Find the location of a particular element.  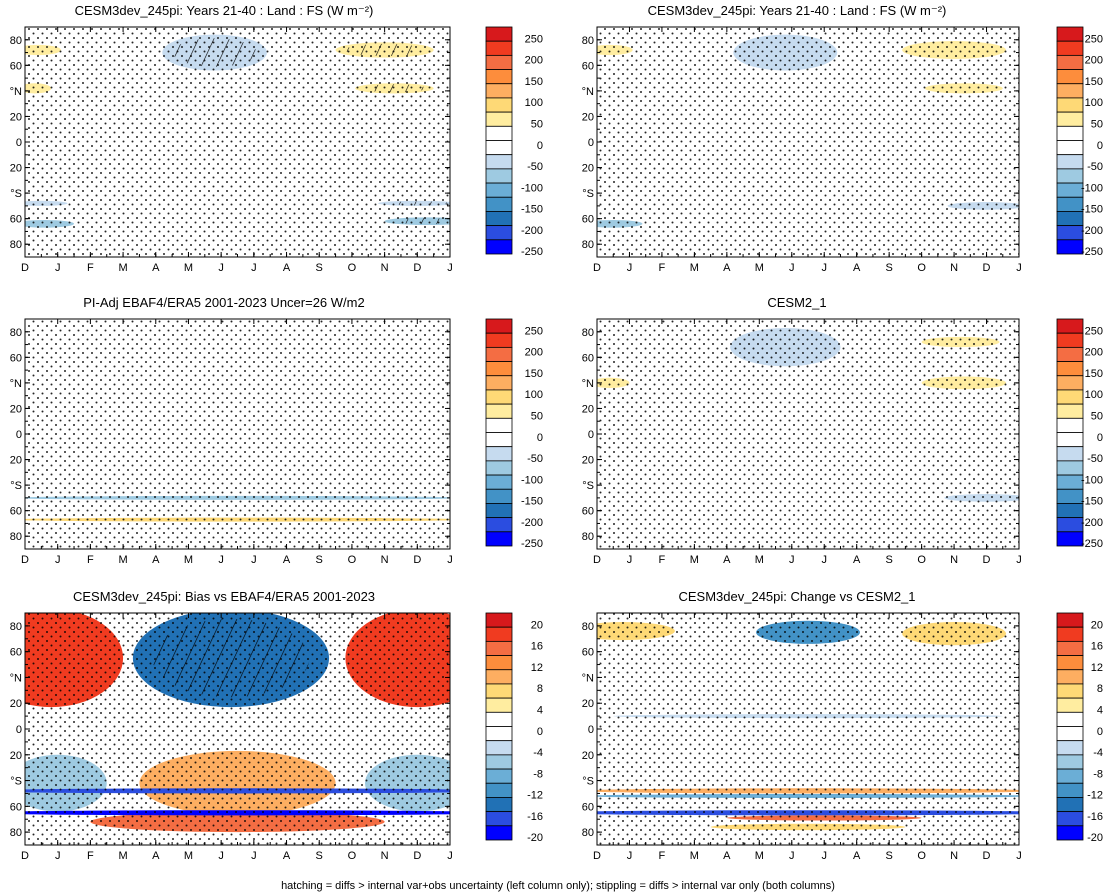

colorbar-label: -250 is located at coordinates (532, 544).